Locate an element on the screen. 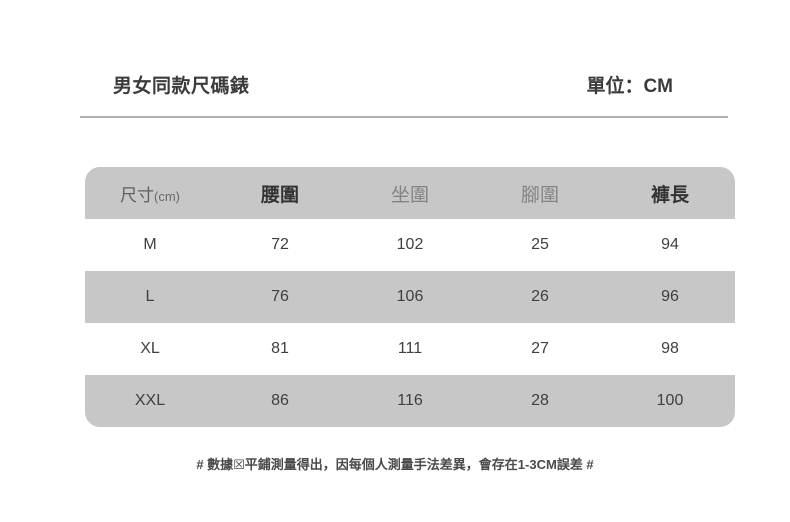  table-row-m: M 72 102 25 94 is located at coordinates (410, 245).